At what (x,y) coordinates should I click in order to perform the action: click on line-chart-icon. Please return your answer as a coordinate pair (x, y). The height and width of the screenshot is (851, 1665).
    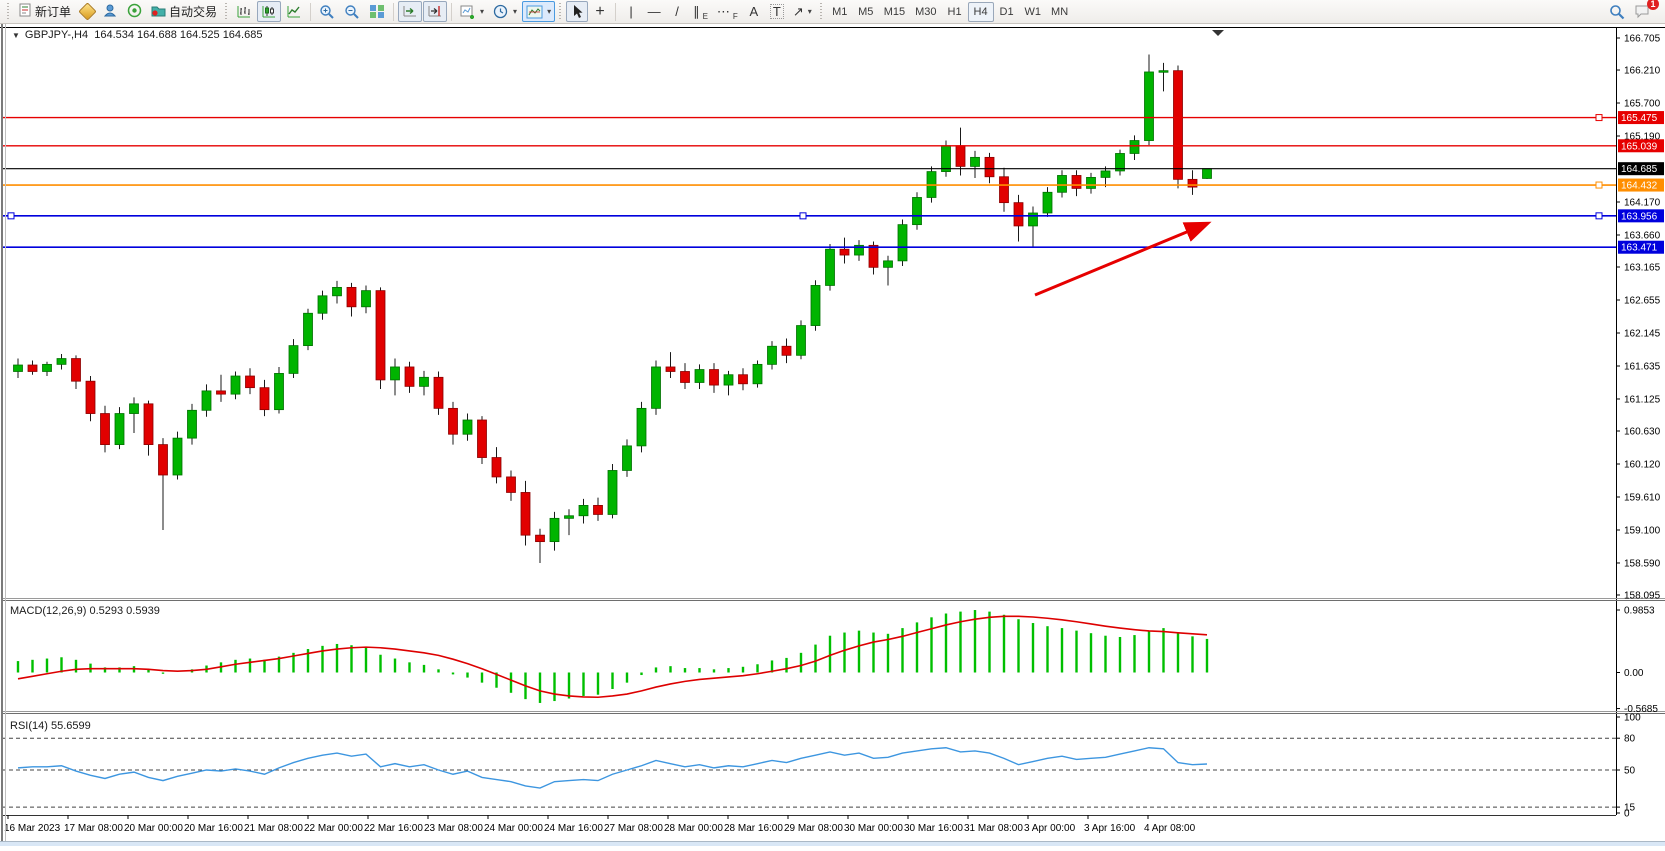
    Looking at the image, I should click on (294, 12).